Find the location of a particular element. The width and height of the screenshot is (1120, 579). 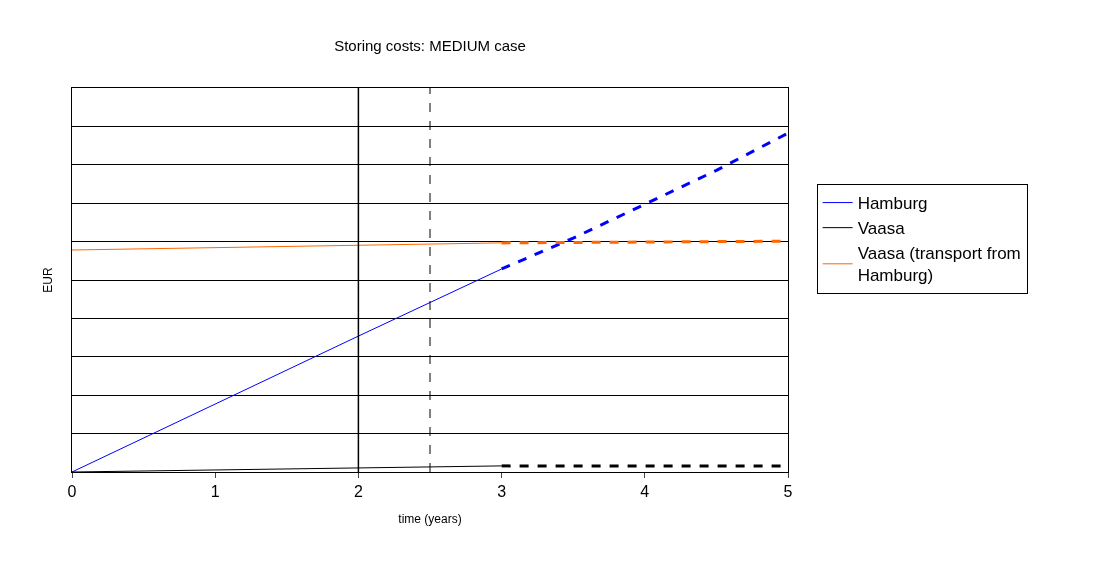

x-tick-label: 5 is located at coordinates (788, 492).